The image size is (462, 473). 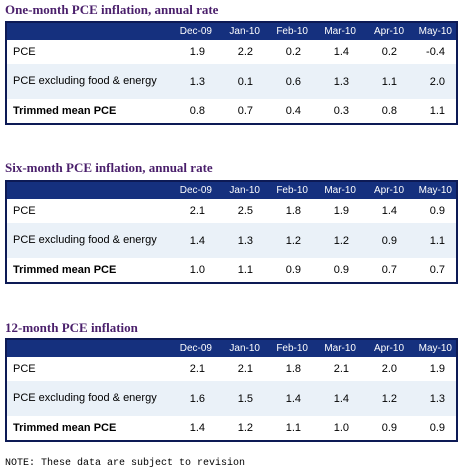 I want to click on table-row: Trimmed mean PCE 0.8 0.7 0.4 0.3 0.8 1.1, so click(x=231, y=111).